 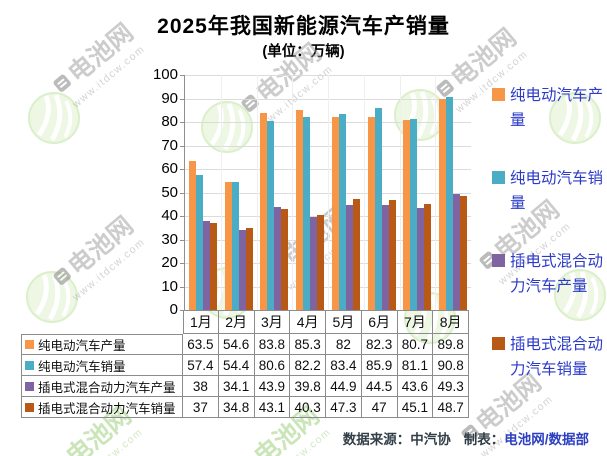 What do you see at coordinates (451, 407) in the screenshot?
I see `table-cell: 48.7` at bounding box center [451, 407].